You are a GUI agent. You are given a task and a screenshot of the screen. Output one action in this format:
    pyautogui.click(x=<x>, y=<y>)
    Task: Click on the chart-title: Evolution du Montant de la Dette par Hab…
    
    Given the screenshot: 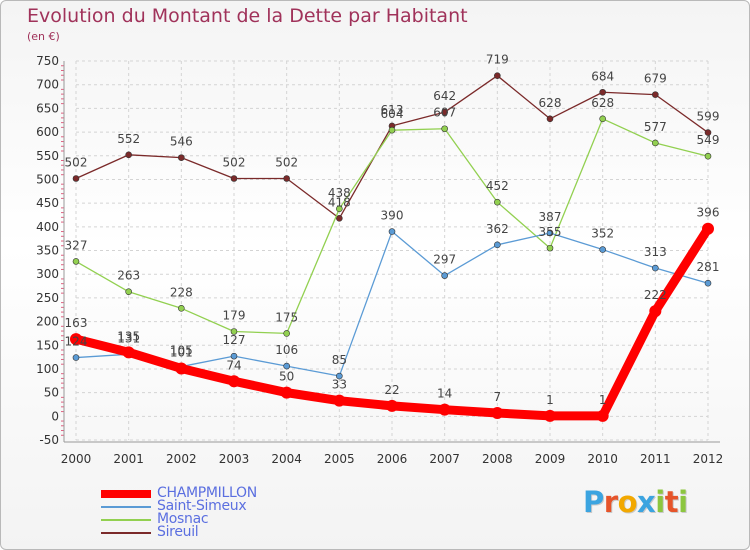 What is the action you would take?
    pyautogui.click(x=247, y=16)
    